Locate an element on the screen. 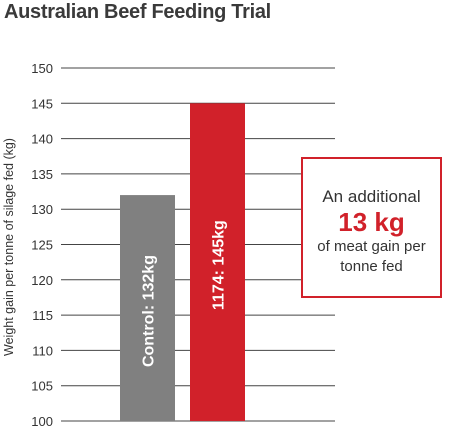 The width and height of the screenshot is (454, 441). chart-title: Australian Beef Feeding Trial is located at coordinates (137, 12).